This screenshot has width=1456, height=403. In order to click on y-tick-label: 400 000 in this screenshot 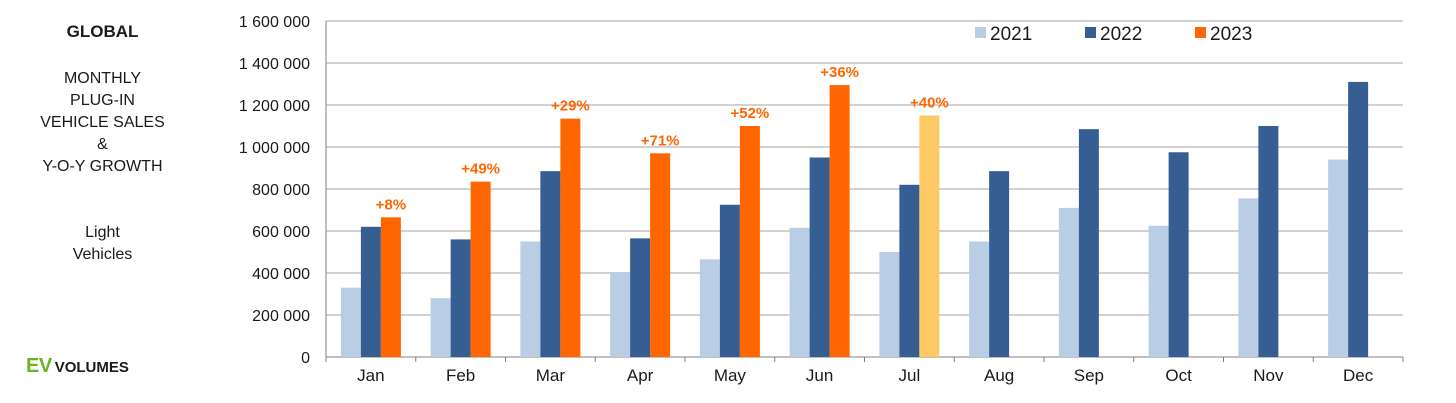, I will do `click(281, 274)`.